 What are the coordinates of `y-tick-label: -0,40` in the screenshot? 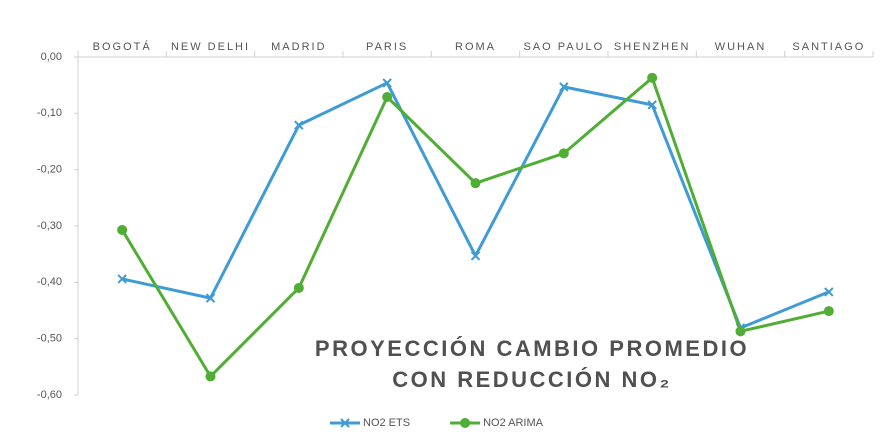 It's located at (49, 282).